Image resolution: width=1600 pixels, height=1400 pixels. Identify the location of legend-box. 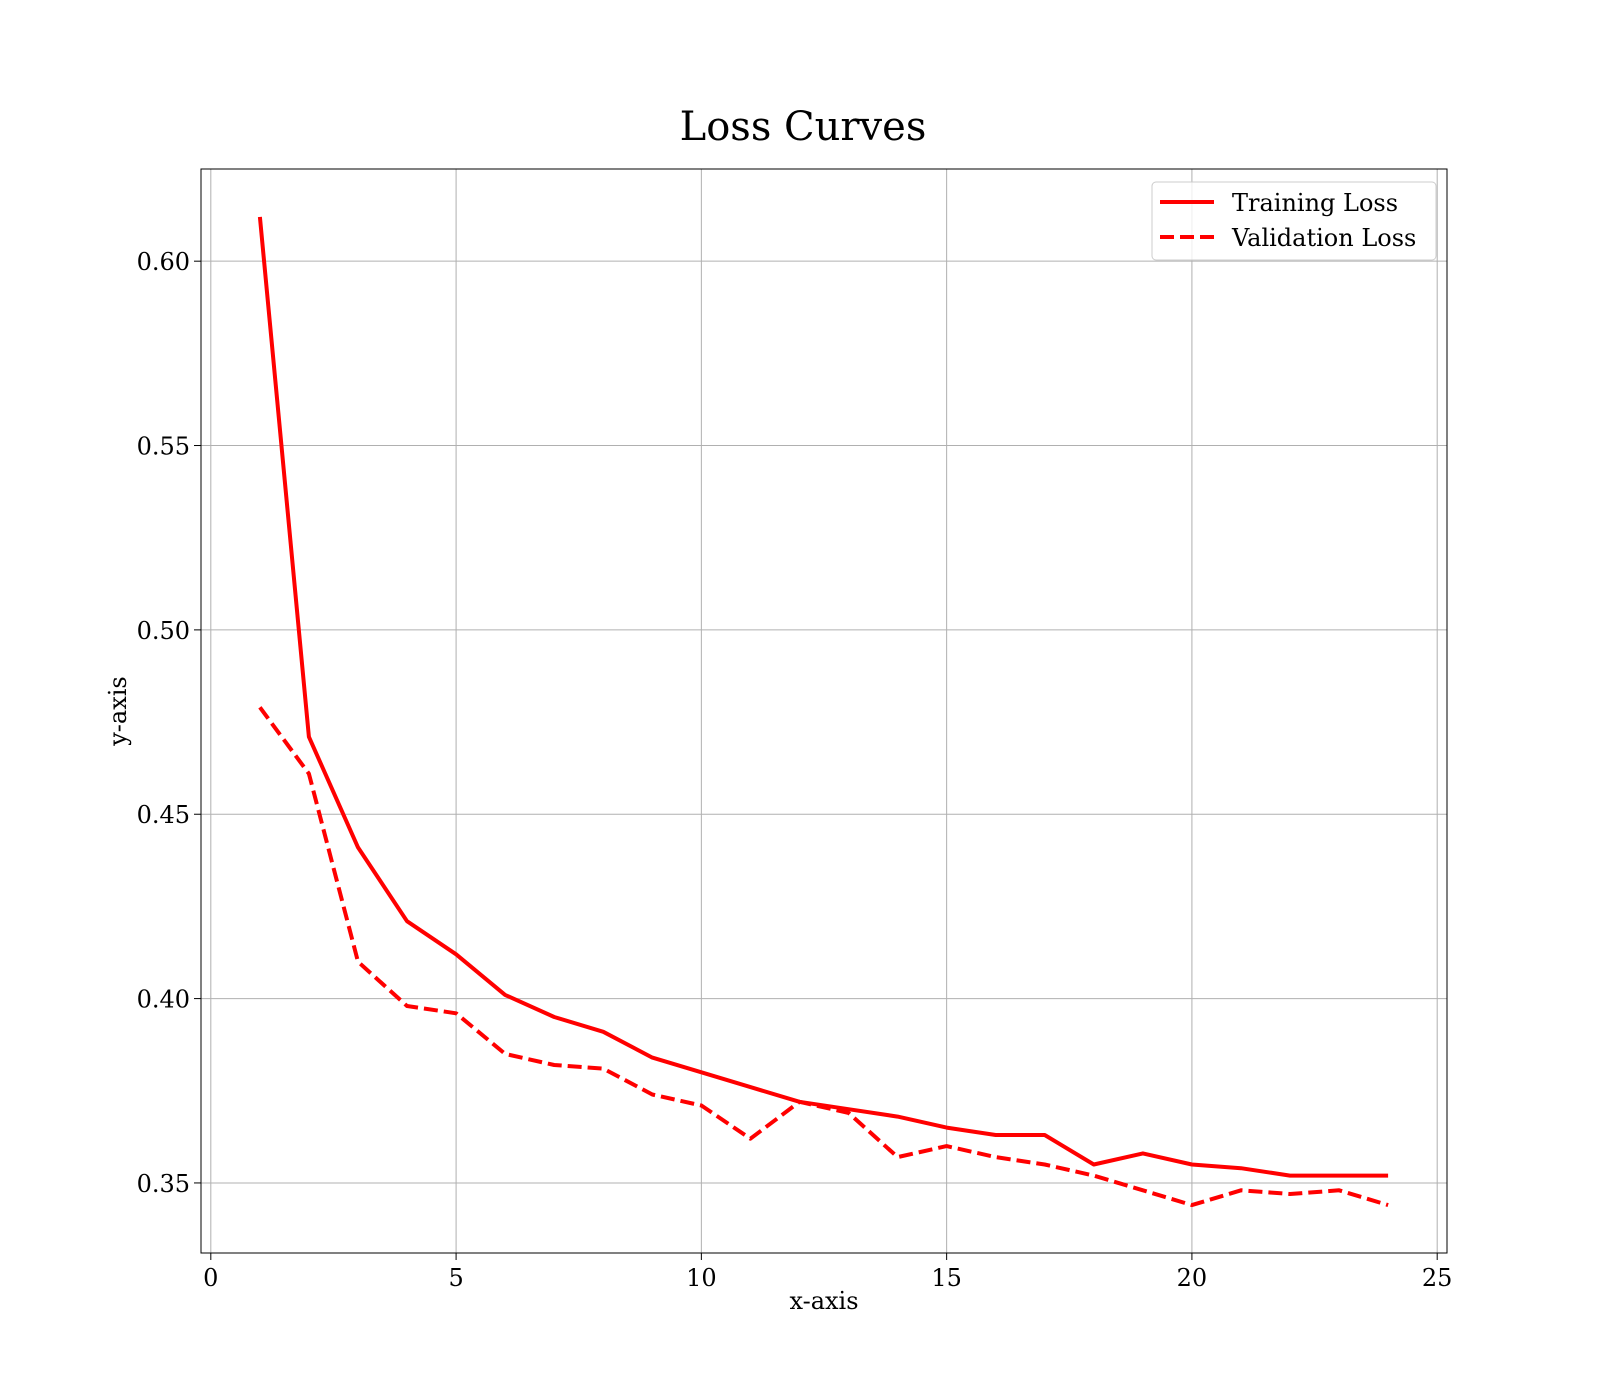
(1294, 221).